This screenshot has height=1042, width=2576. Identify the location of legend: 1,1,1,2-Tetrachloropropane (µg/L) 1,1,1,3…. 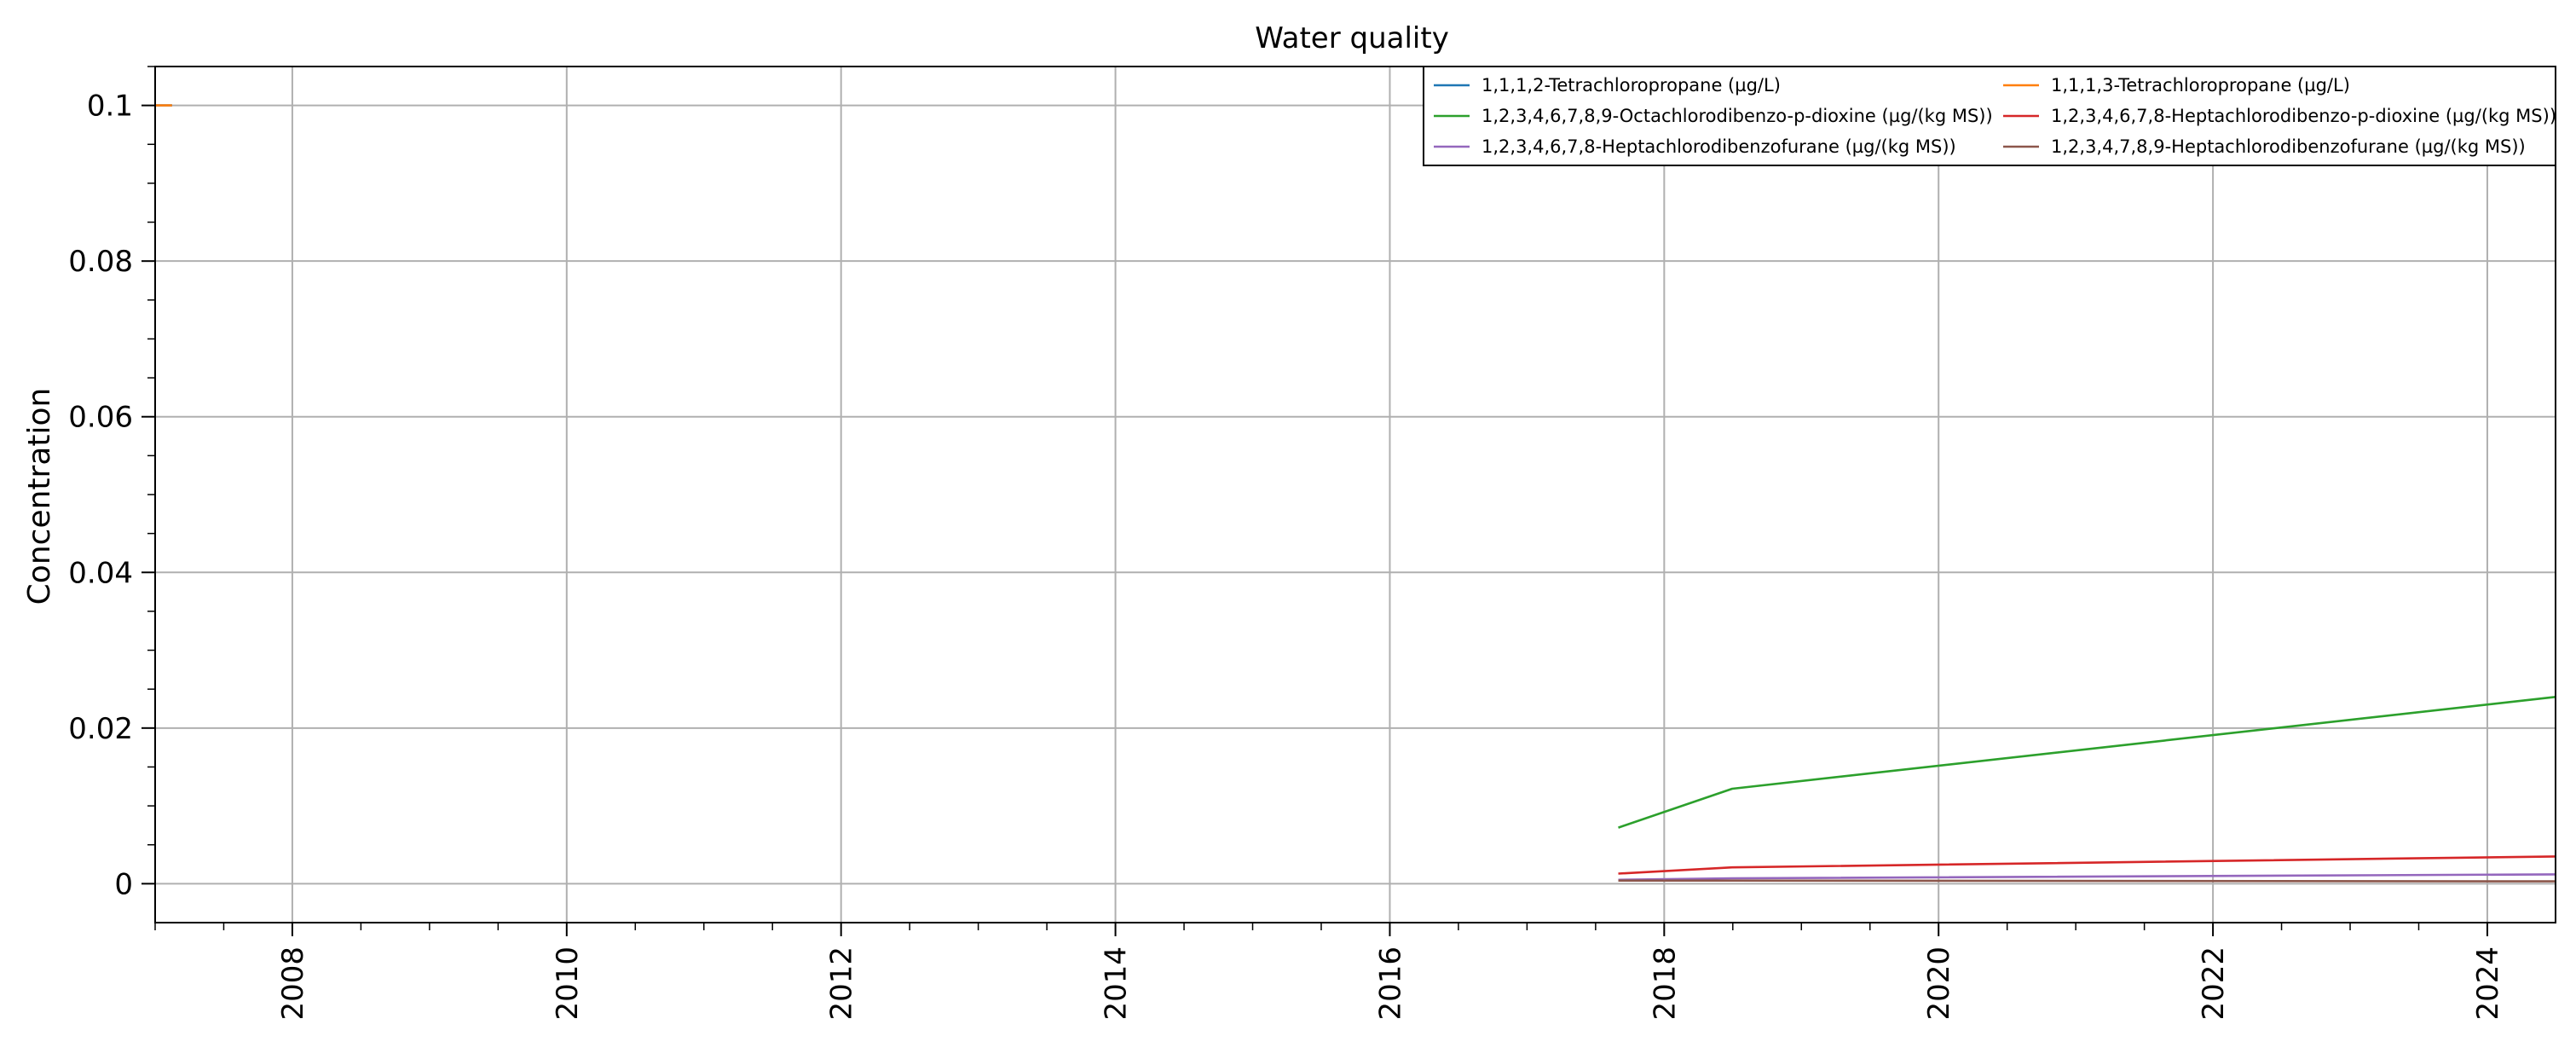
(1989, 116).